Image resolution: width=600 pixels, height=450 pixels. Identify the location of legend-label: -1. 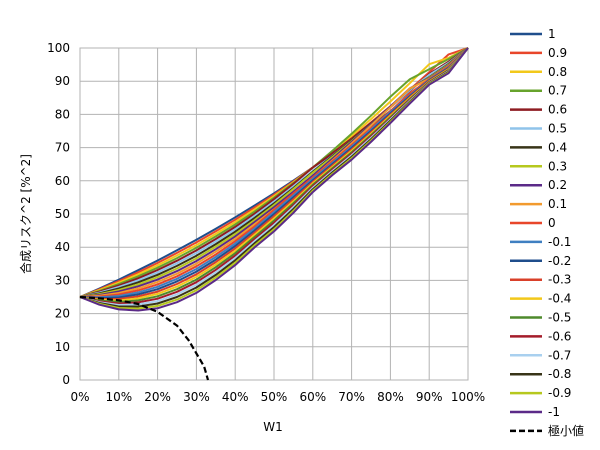
(554, 412).